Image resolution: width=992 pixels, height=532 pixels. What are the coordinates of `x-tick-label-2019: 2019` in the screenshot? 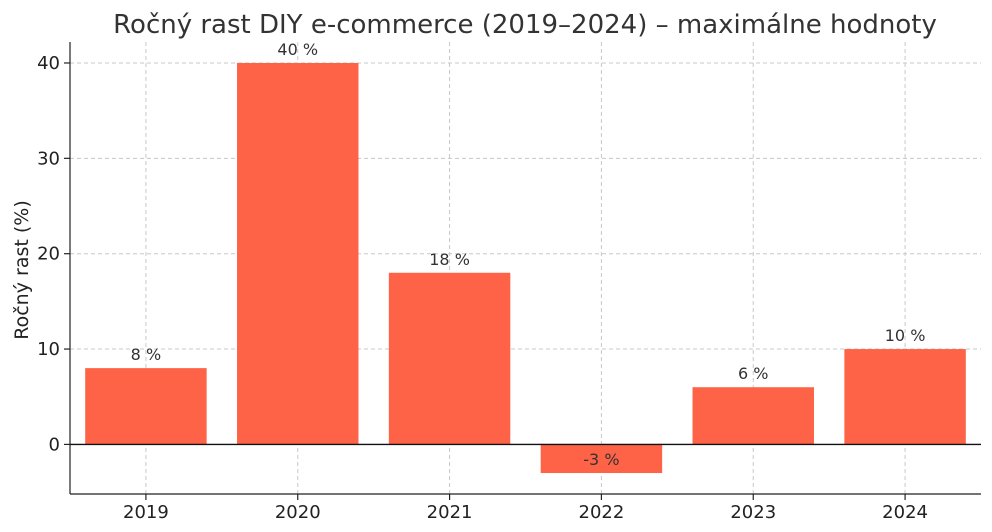 It's located at (146, 512).